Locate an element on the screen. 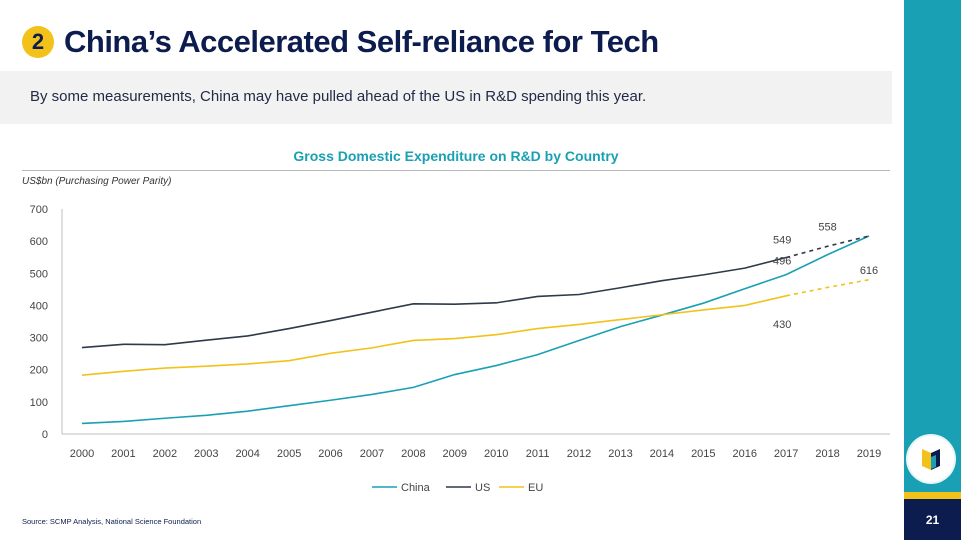 The image size is (961, 540). y-tick-label: 0 is located at coordinates (45, 435).